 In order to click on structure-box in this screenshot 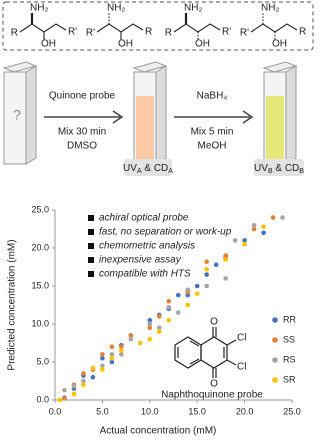, I will do `click(158, 26)`.